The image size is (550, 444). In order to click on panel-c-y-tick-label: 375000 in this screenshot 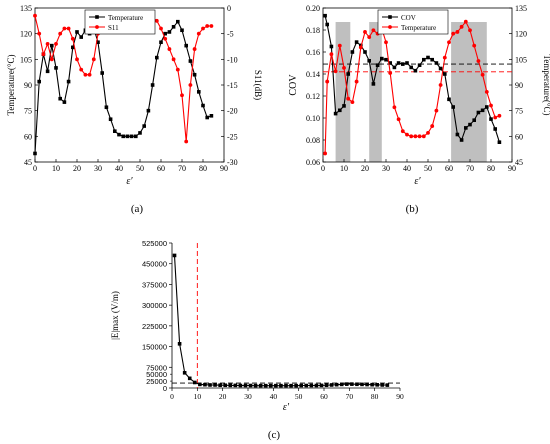, I will do `click(154, 284)`.